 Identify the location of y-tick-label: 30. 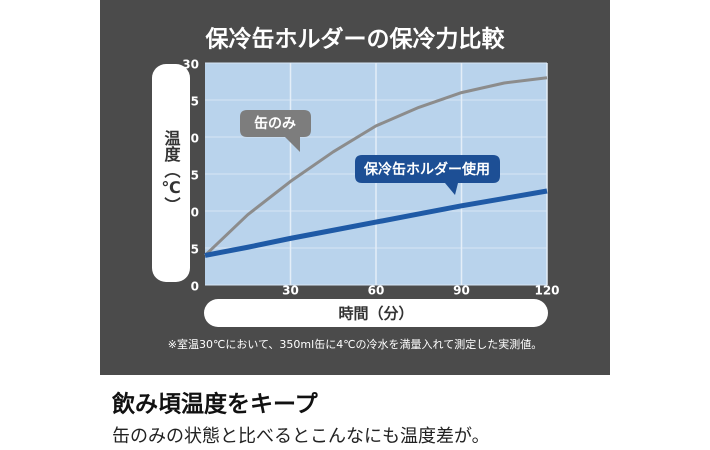
(190, 65).